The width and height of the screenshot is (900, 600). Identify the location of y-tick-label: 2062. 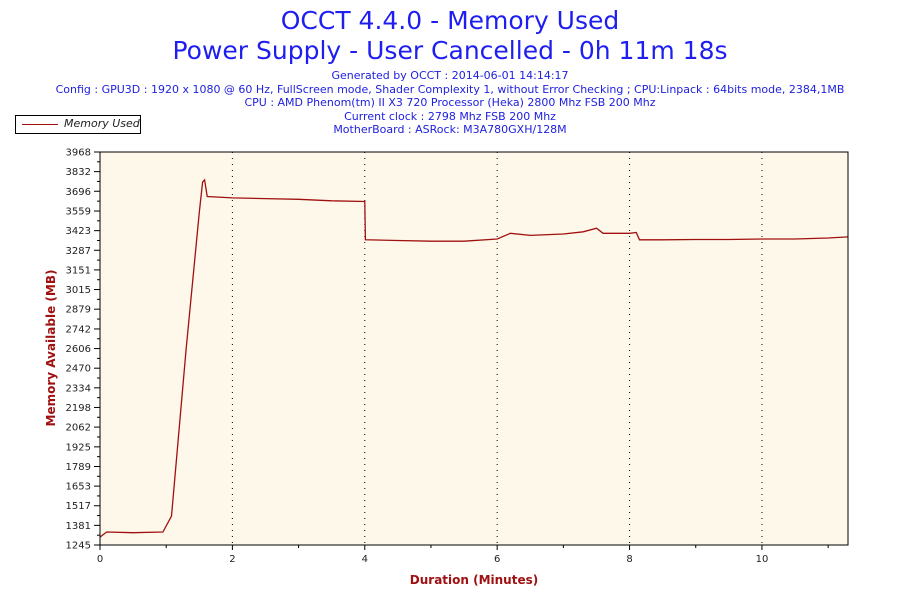
(78, 428).